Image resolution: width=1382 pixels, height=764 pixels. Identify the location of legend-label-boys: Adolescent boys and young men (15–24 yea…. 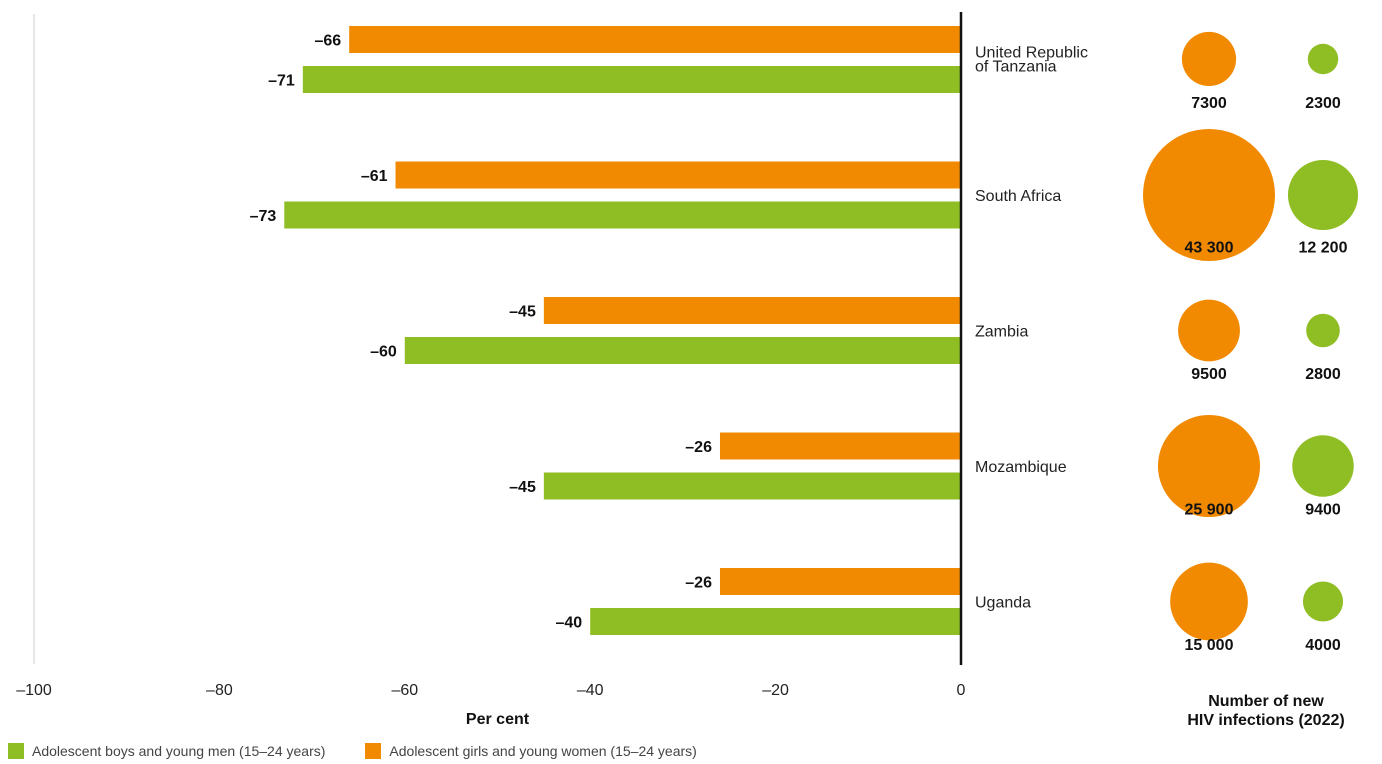
(179, 751).